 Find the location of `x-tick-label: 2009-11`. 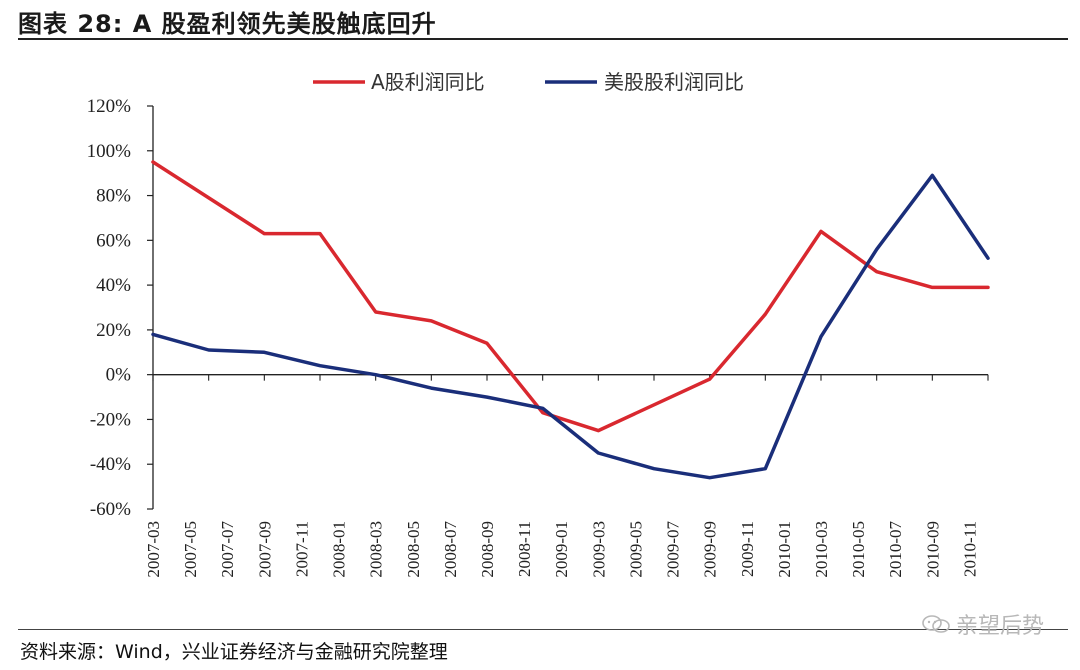

x-tick-label: 2009-11 is located at coordinates (747, 549).